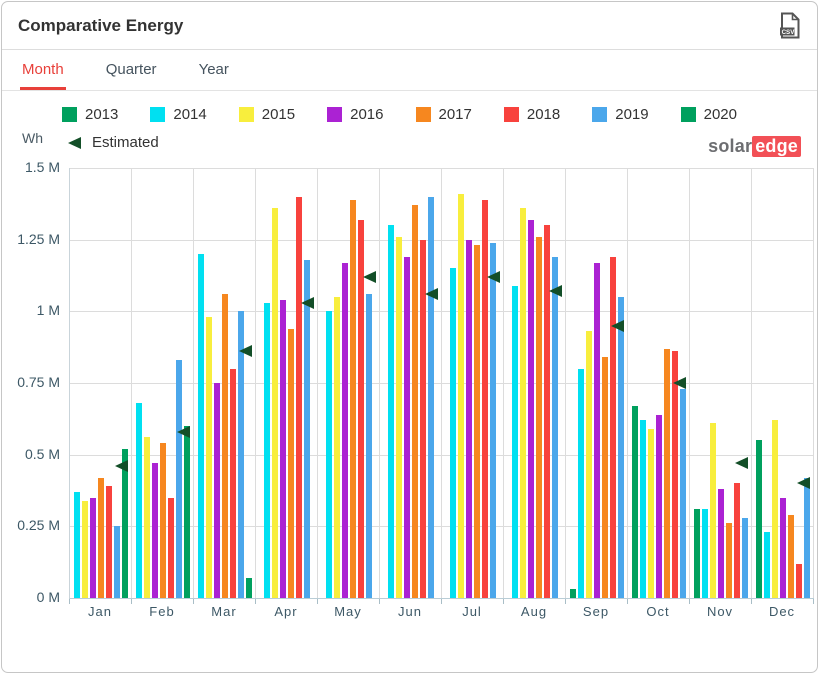  I want to click on bar-dec-2015, so click(775, 509).